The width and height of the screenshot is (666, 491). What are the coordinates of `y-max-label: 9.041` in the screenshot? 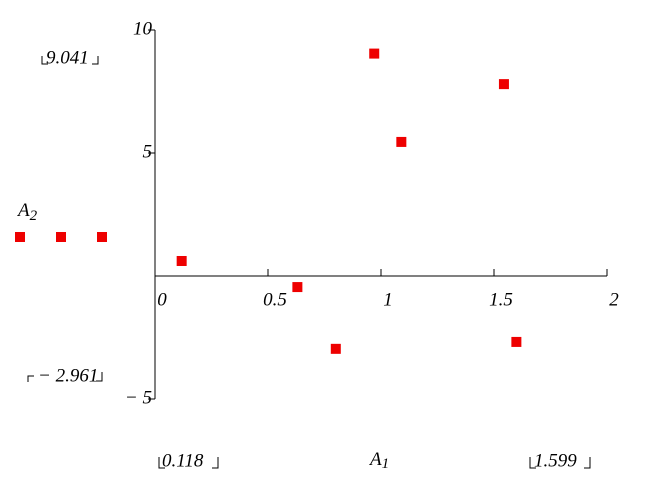 It's located at (67, 57).